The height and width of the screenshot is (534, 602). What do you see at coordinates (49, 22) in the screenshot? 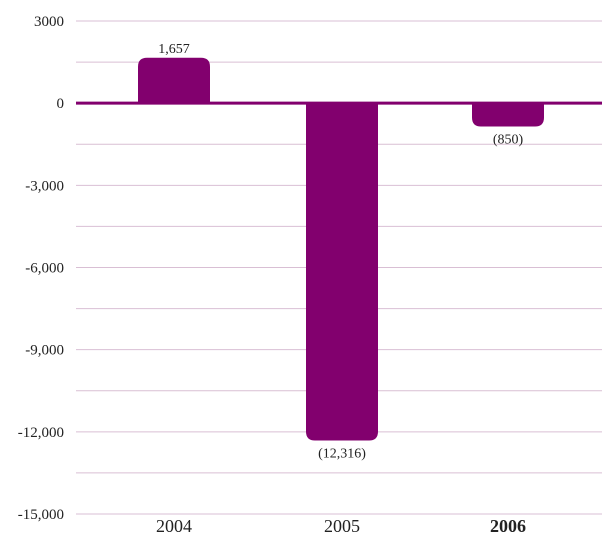
I see `y-tick-label: 3000` at bounding box center [49, 22].